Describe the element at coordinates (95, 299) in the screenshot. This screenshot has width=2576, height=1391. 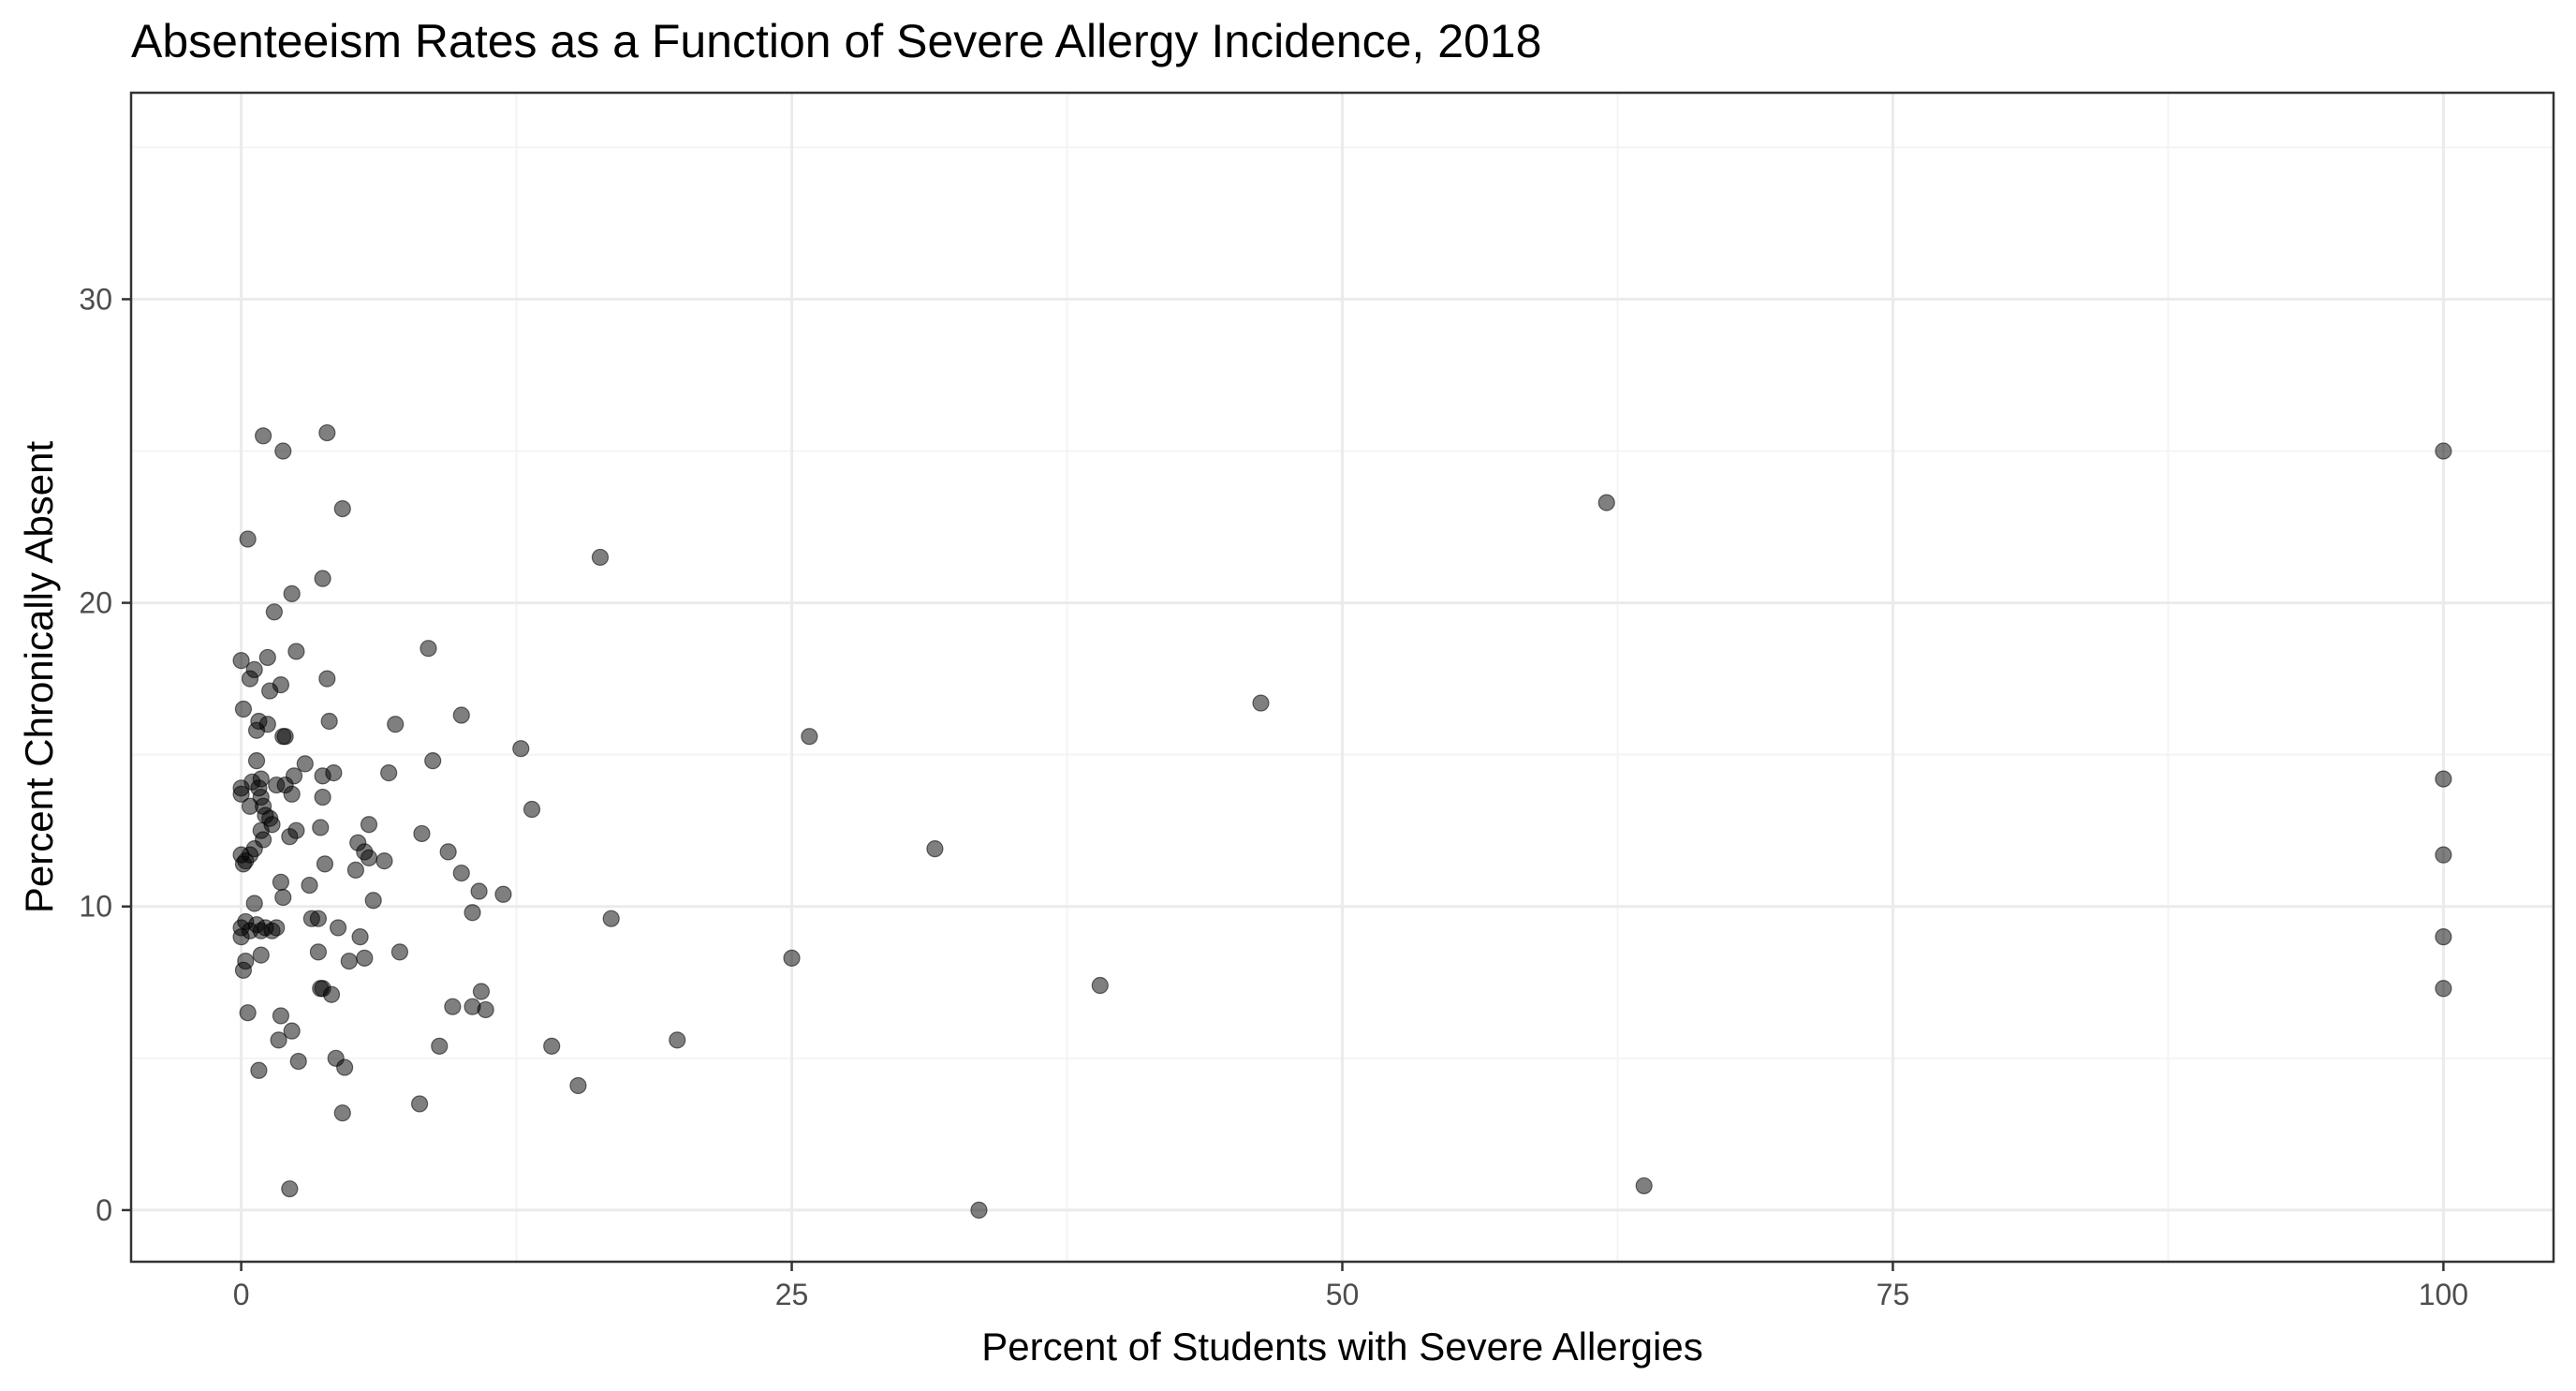
I see `y-tick-label: 30` at that location.